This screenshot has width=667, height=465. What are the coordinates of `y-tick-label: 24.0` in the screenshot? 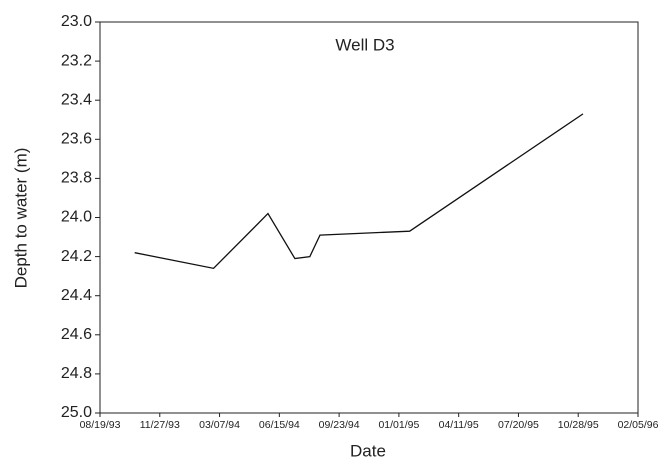 It's located at (76, 217).